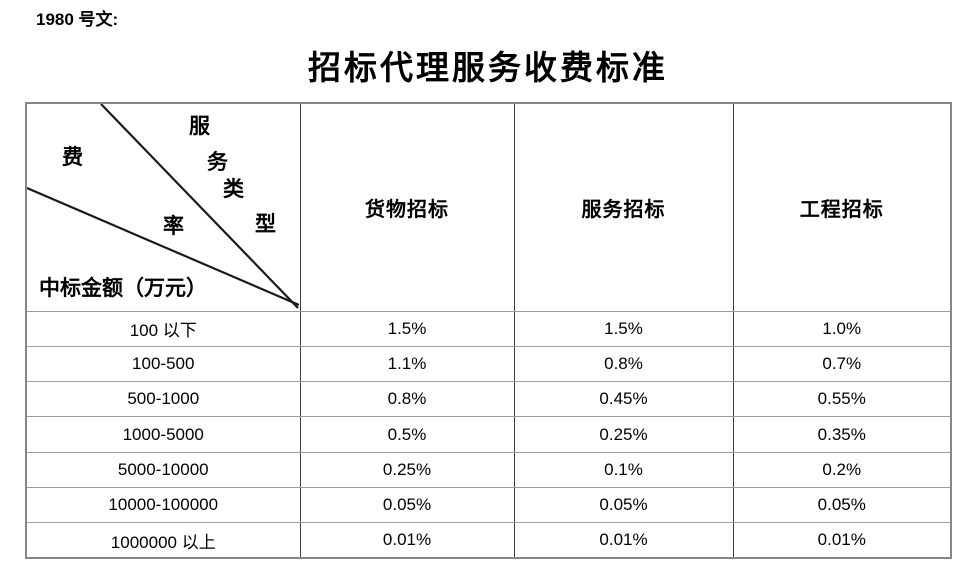  I want to click on service-type-char: 型, so click(265, 223).